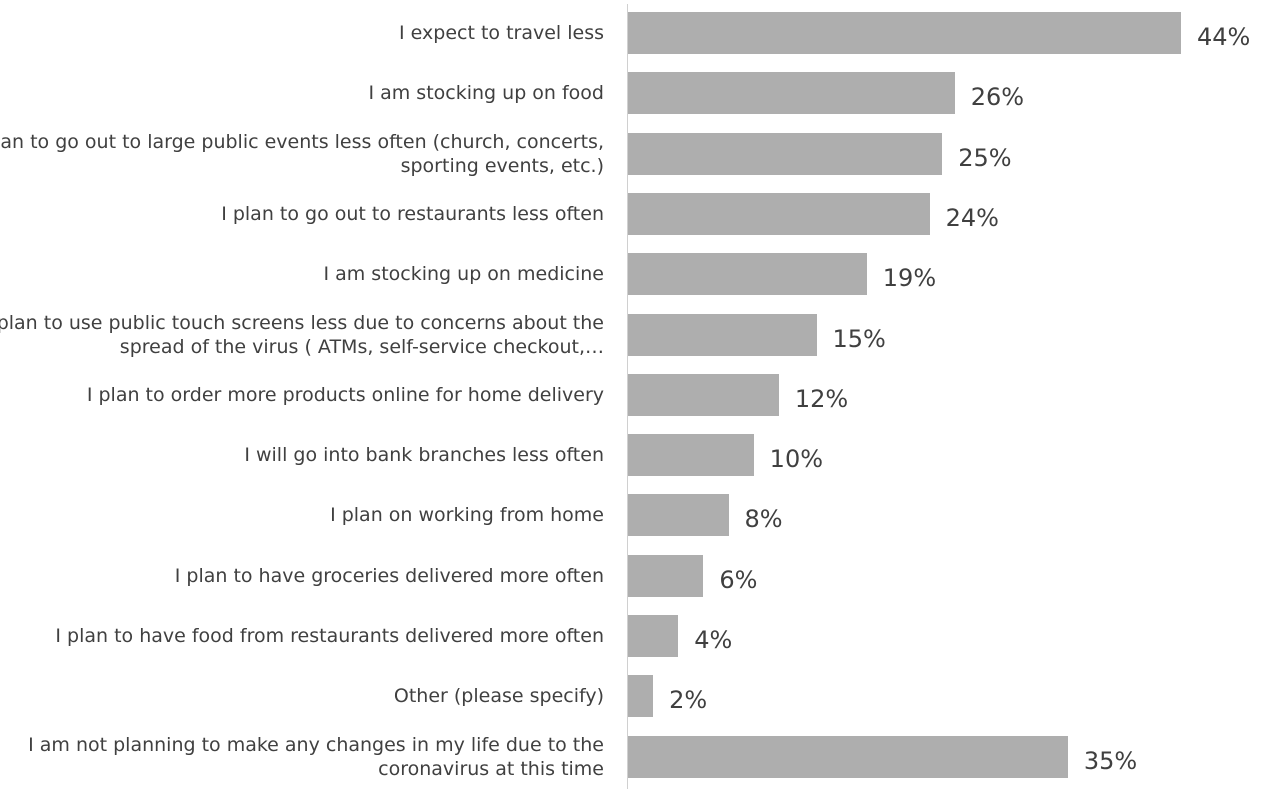 This screenshot has width=1266, height=789. Describe the element at coordinates (859, 338) in the screenshot. I see `value-label: 15%` at that location.